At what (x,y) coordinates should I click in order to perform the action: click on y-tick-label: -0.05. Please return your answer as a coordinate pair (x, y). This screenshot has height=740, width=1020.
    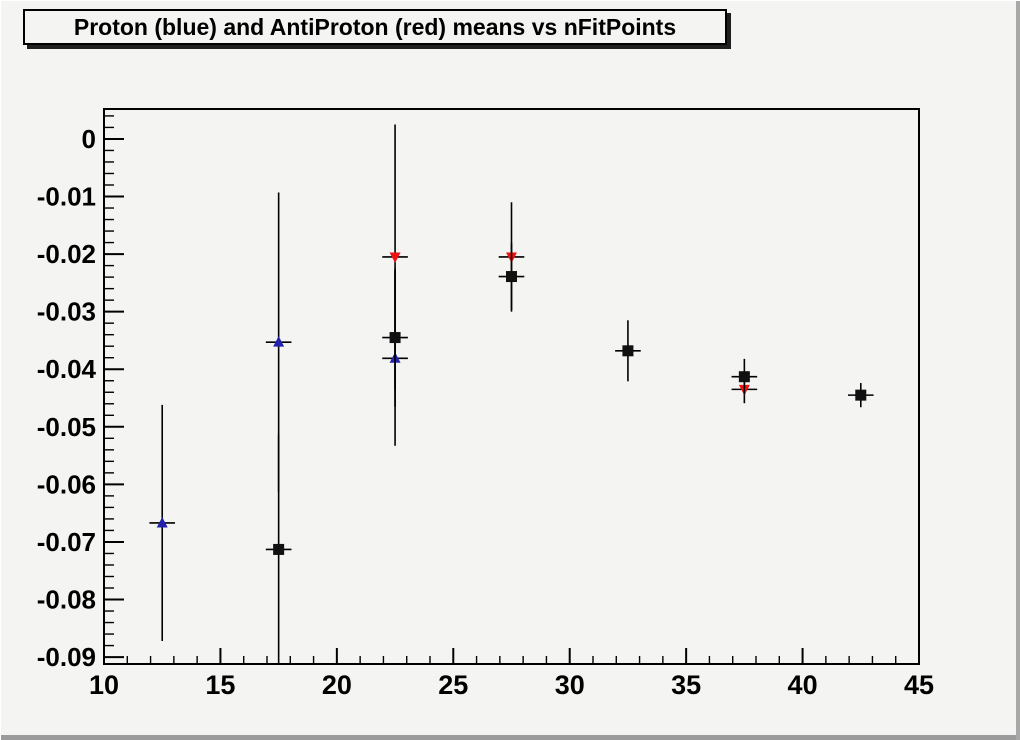
    Looking at the image, I should click on (66, 427).